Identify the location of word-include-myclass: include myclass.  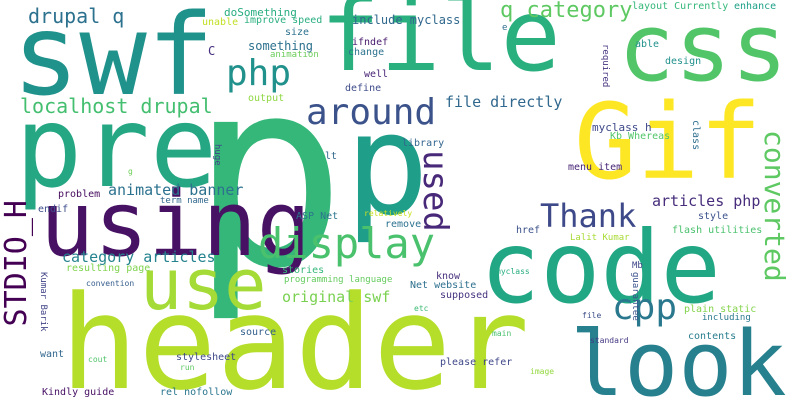
(406, 20).